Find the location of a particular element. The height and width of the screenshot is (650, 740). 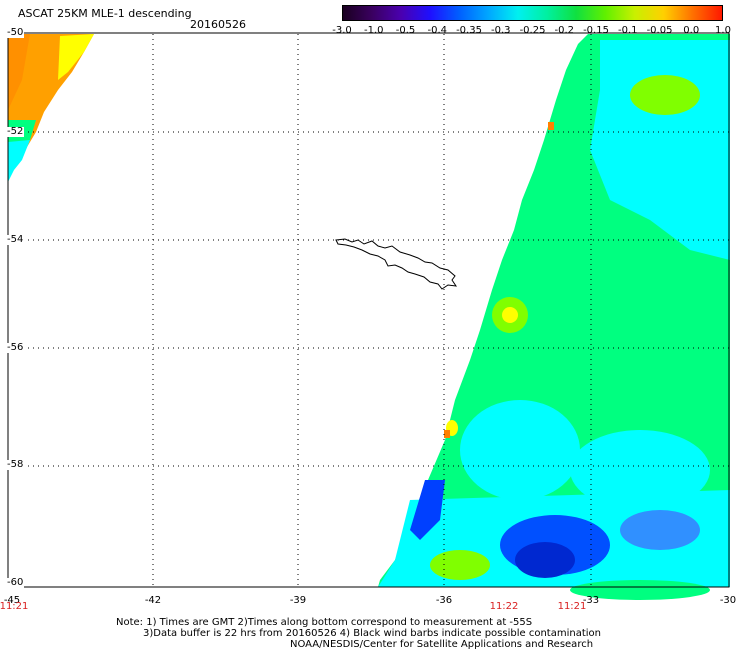

colorbar-label: -0.1 is located at coordinates (627, 30).